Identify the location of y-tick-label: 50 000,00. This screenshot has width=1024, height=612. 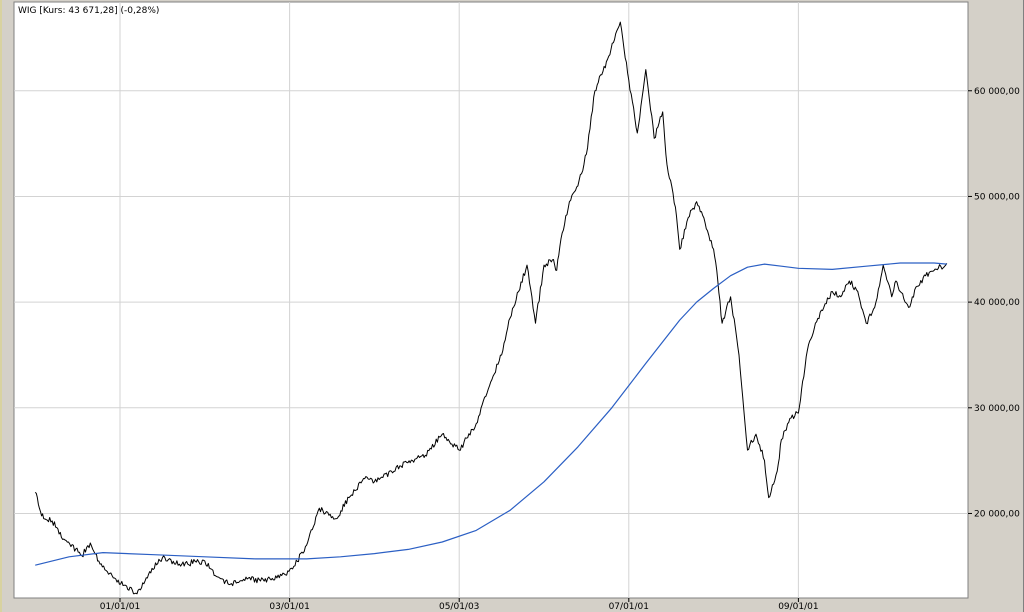
(997, 197).